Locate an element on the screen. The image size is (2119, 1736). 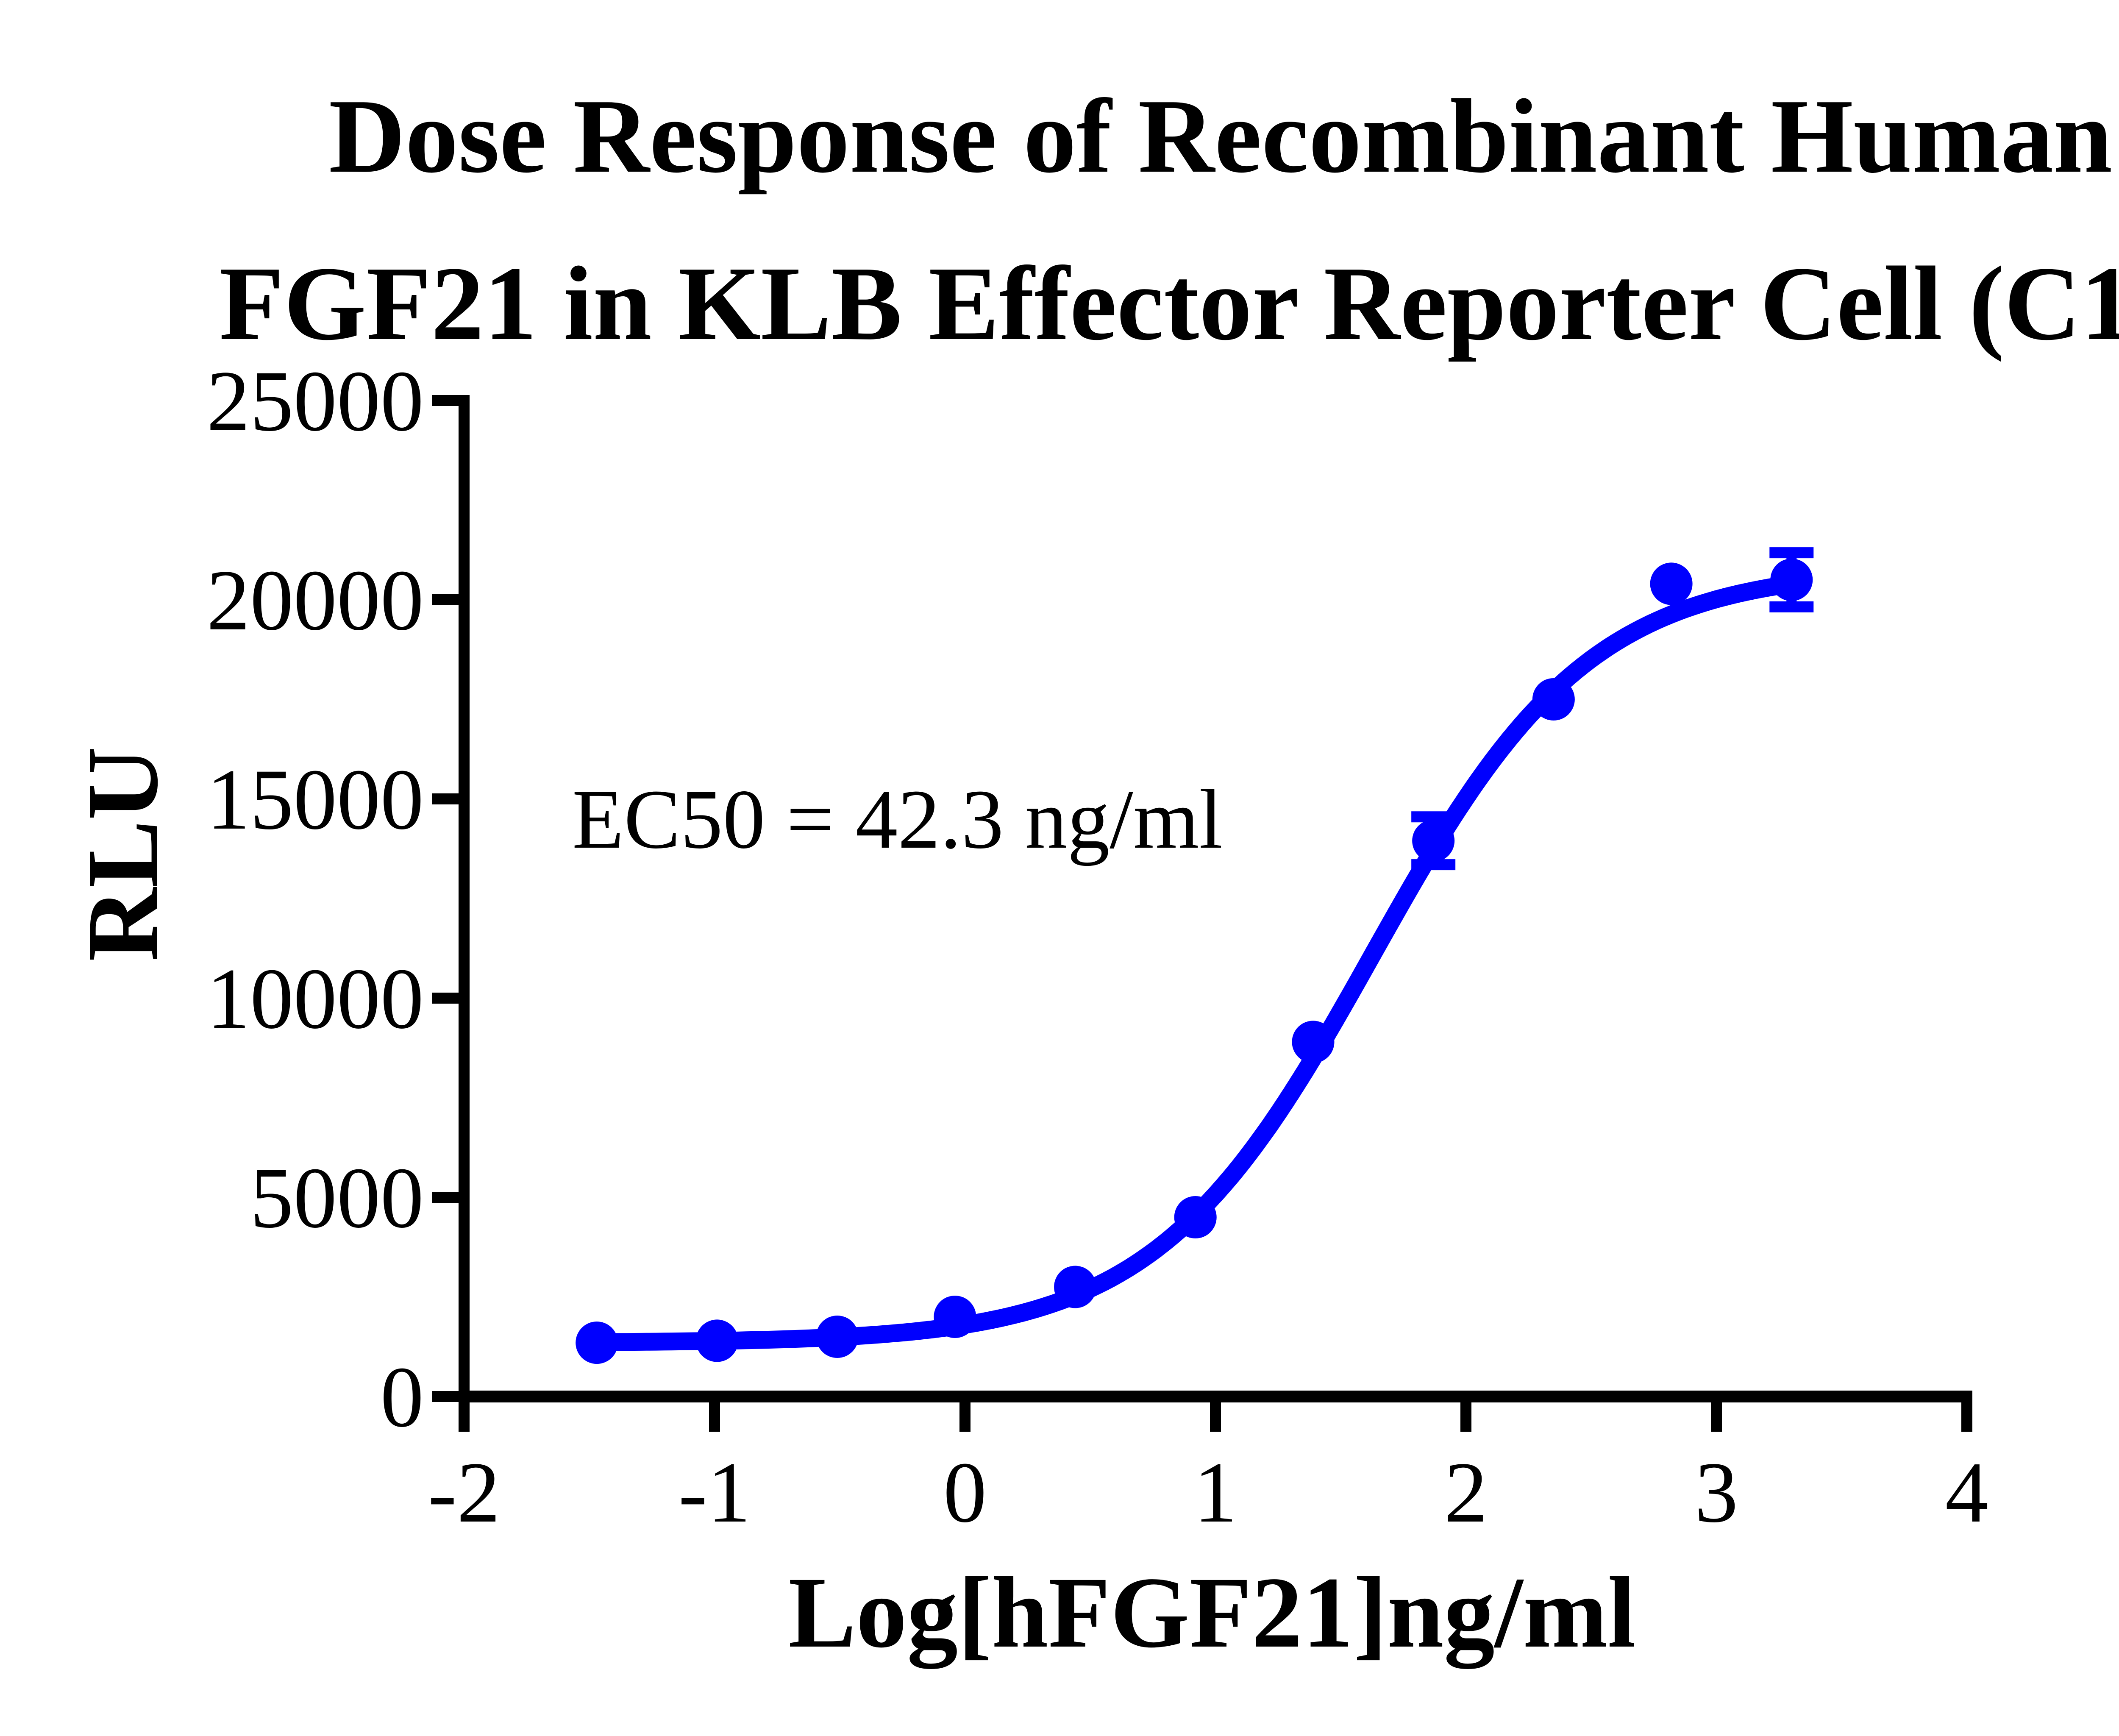
x-tick-label: 2 is located at coordinates (1466, 1492).